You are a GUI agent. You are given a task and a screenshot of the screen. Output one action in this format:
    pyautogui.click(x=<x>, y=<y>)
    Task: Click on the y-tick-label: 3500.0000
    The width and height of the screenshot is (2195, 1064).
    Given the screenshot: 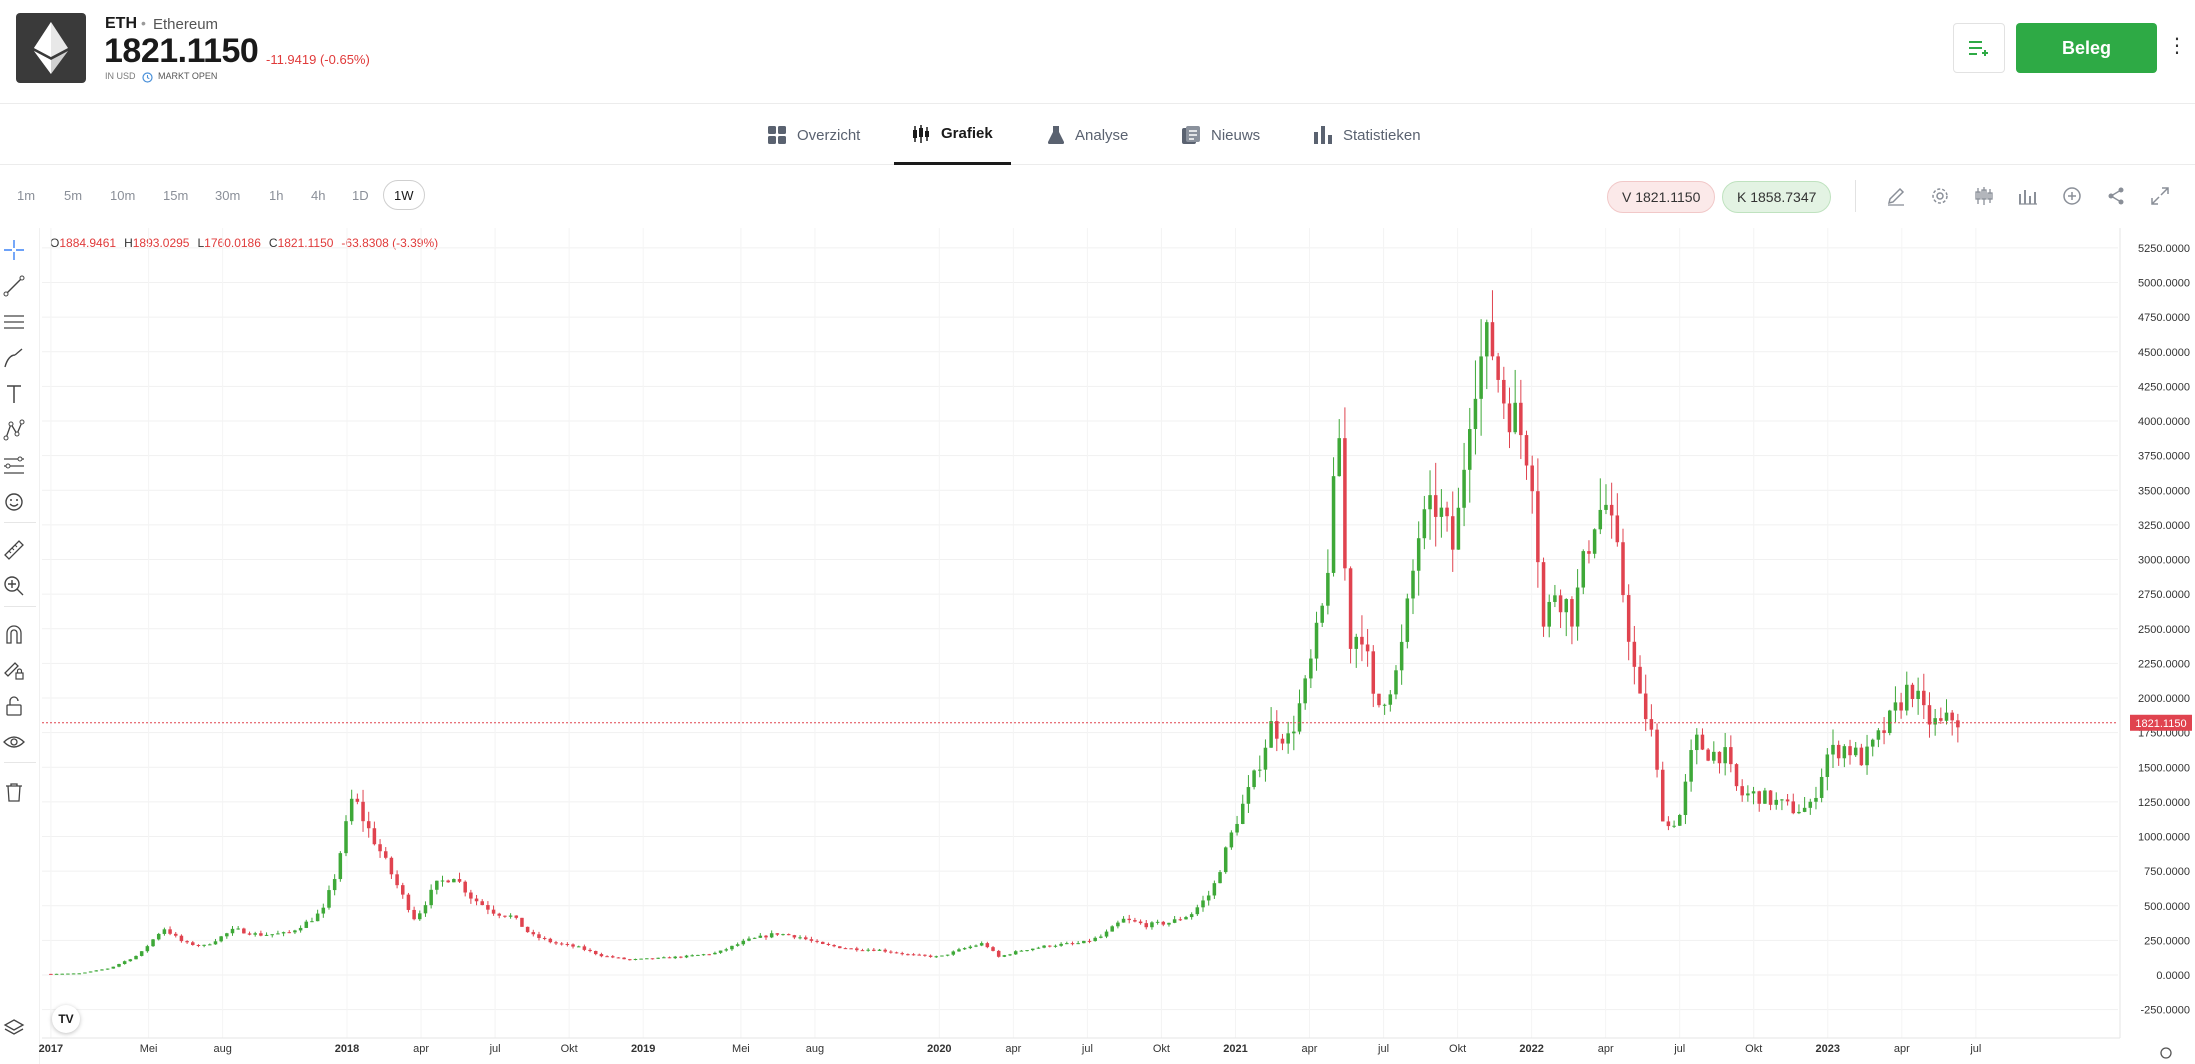 What is the action you would take?
    pyautogui.click(x=2164, y=491)
    